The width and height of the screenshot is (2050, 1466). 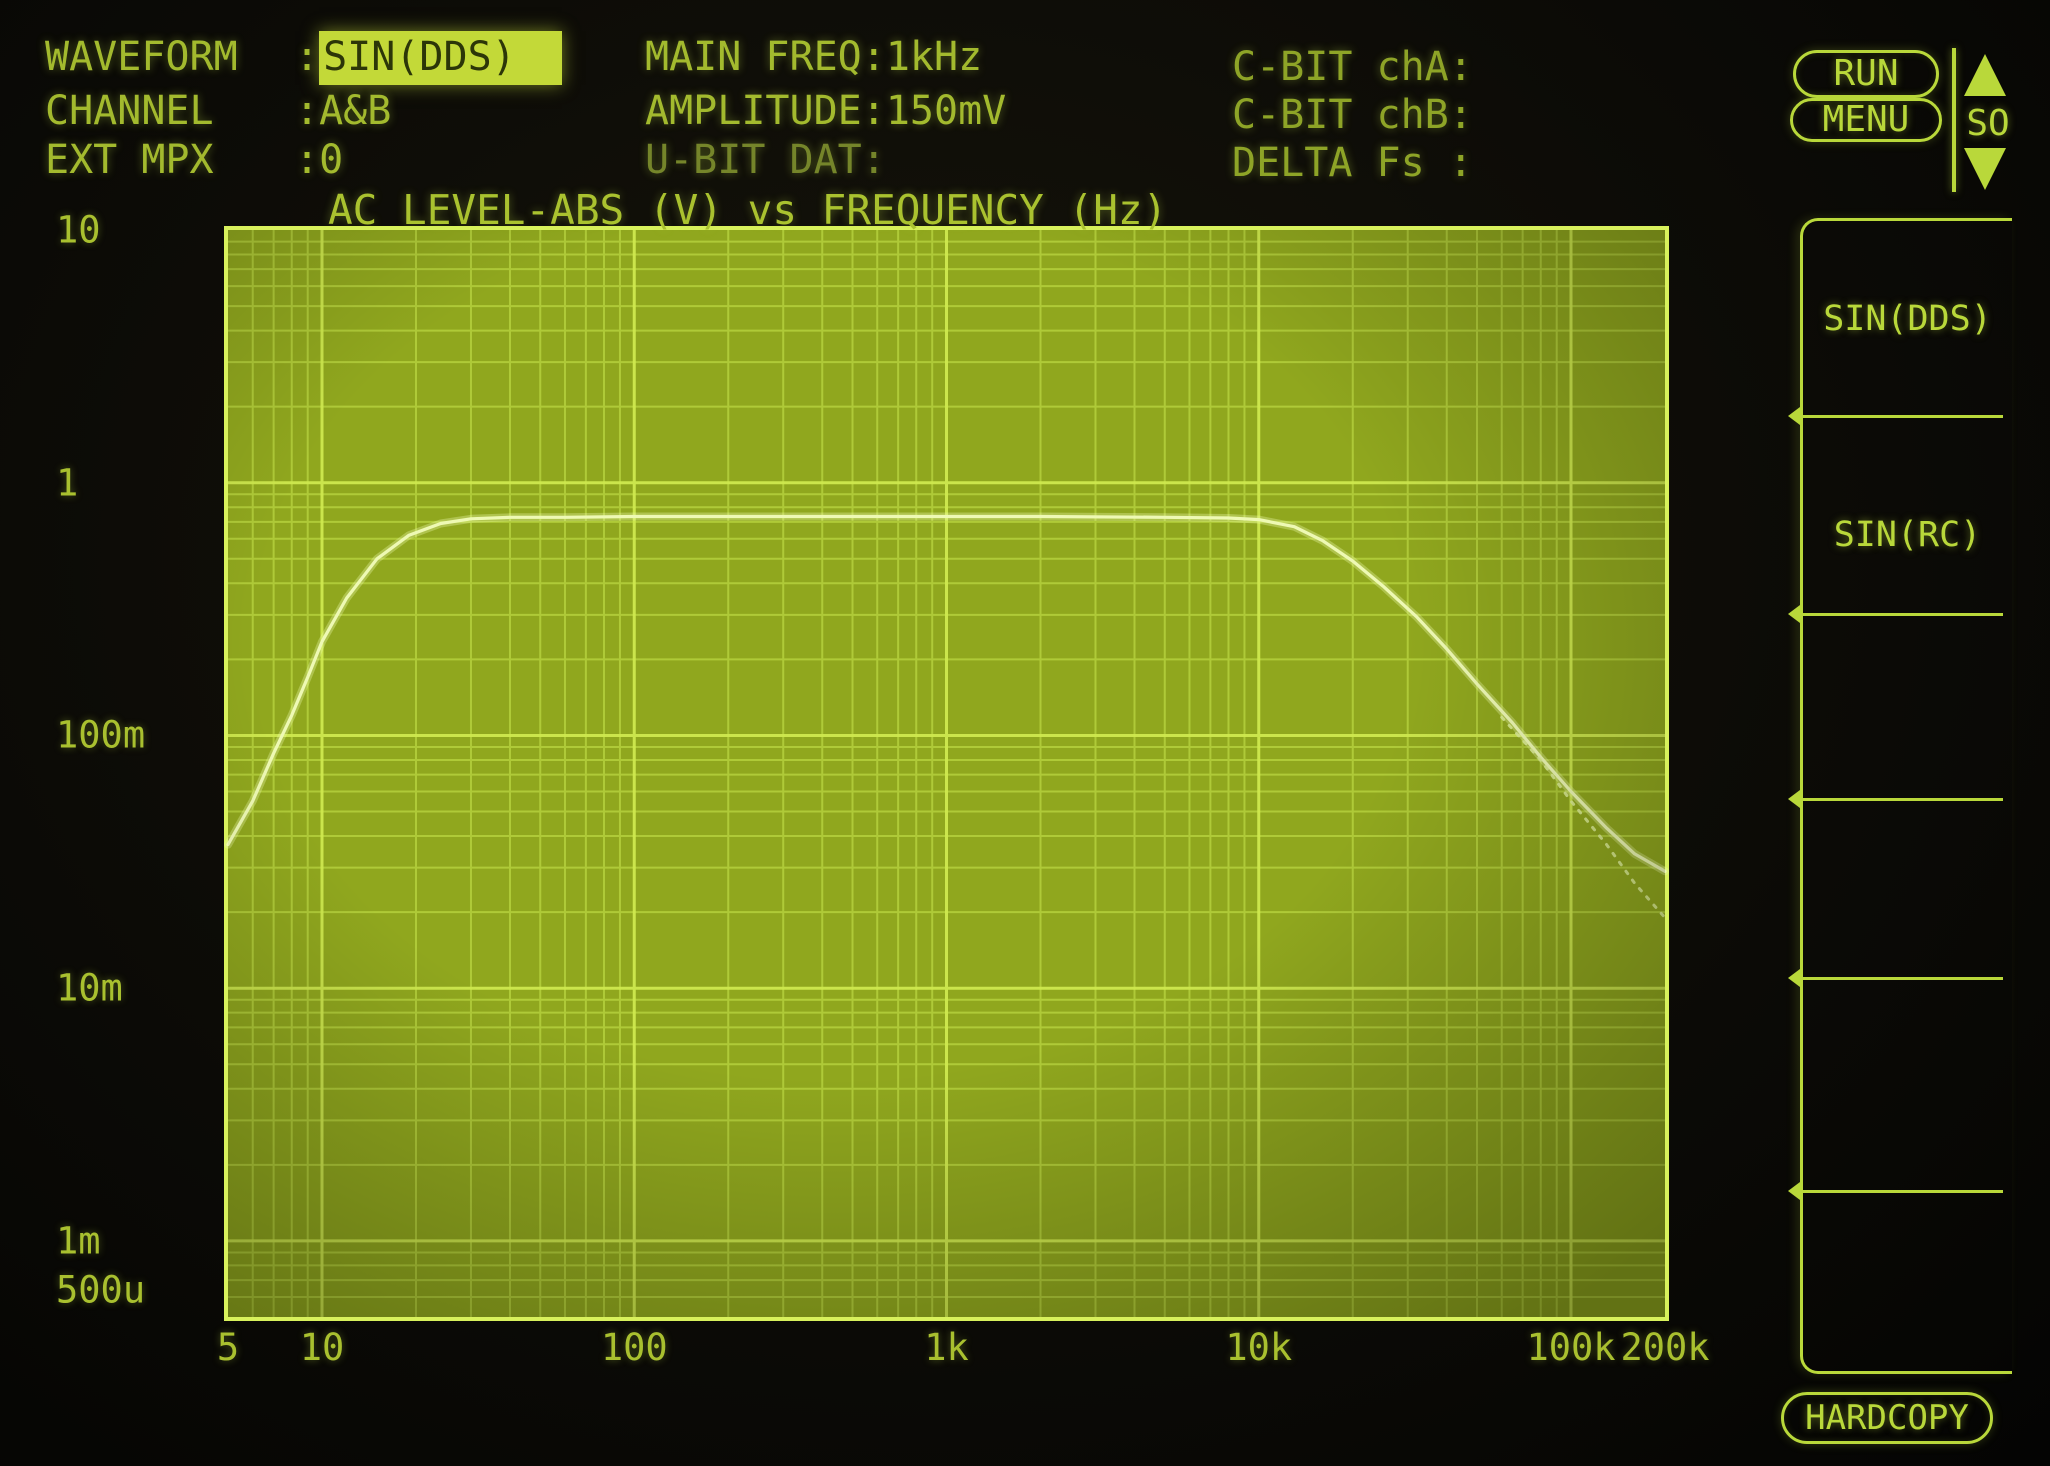 What do you see at coordinates (753, 57) in the screenshot?
I see `main-freq-label: MAIN FREQ` at bounding box center [753, 57].